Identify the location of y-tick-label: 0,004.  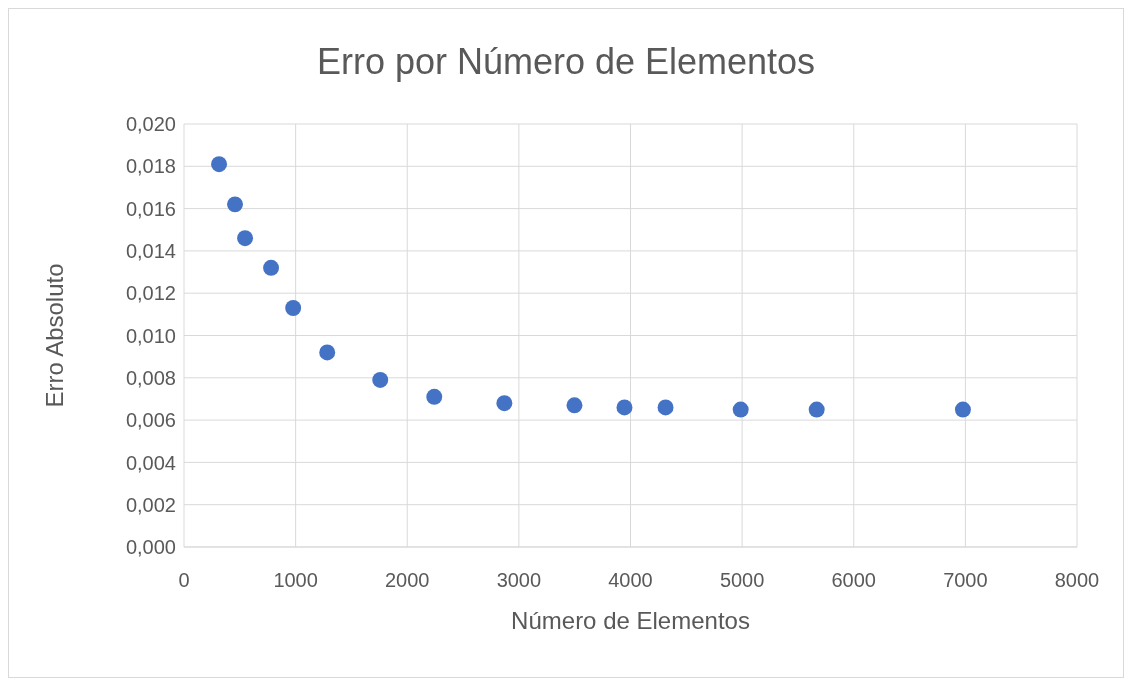
(150, 462).